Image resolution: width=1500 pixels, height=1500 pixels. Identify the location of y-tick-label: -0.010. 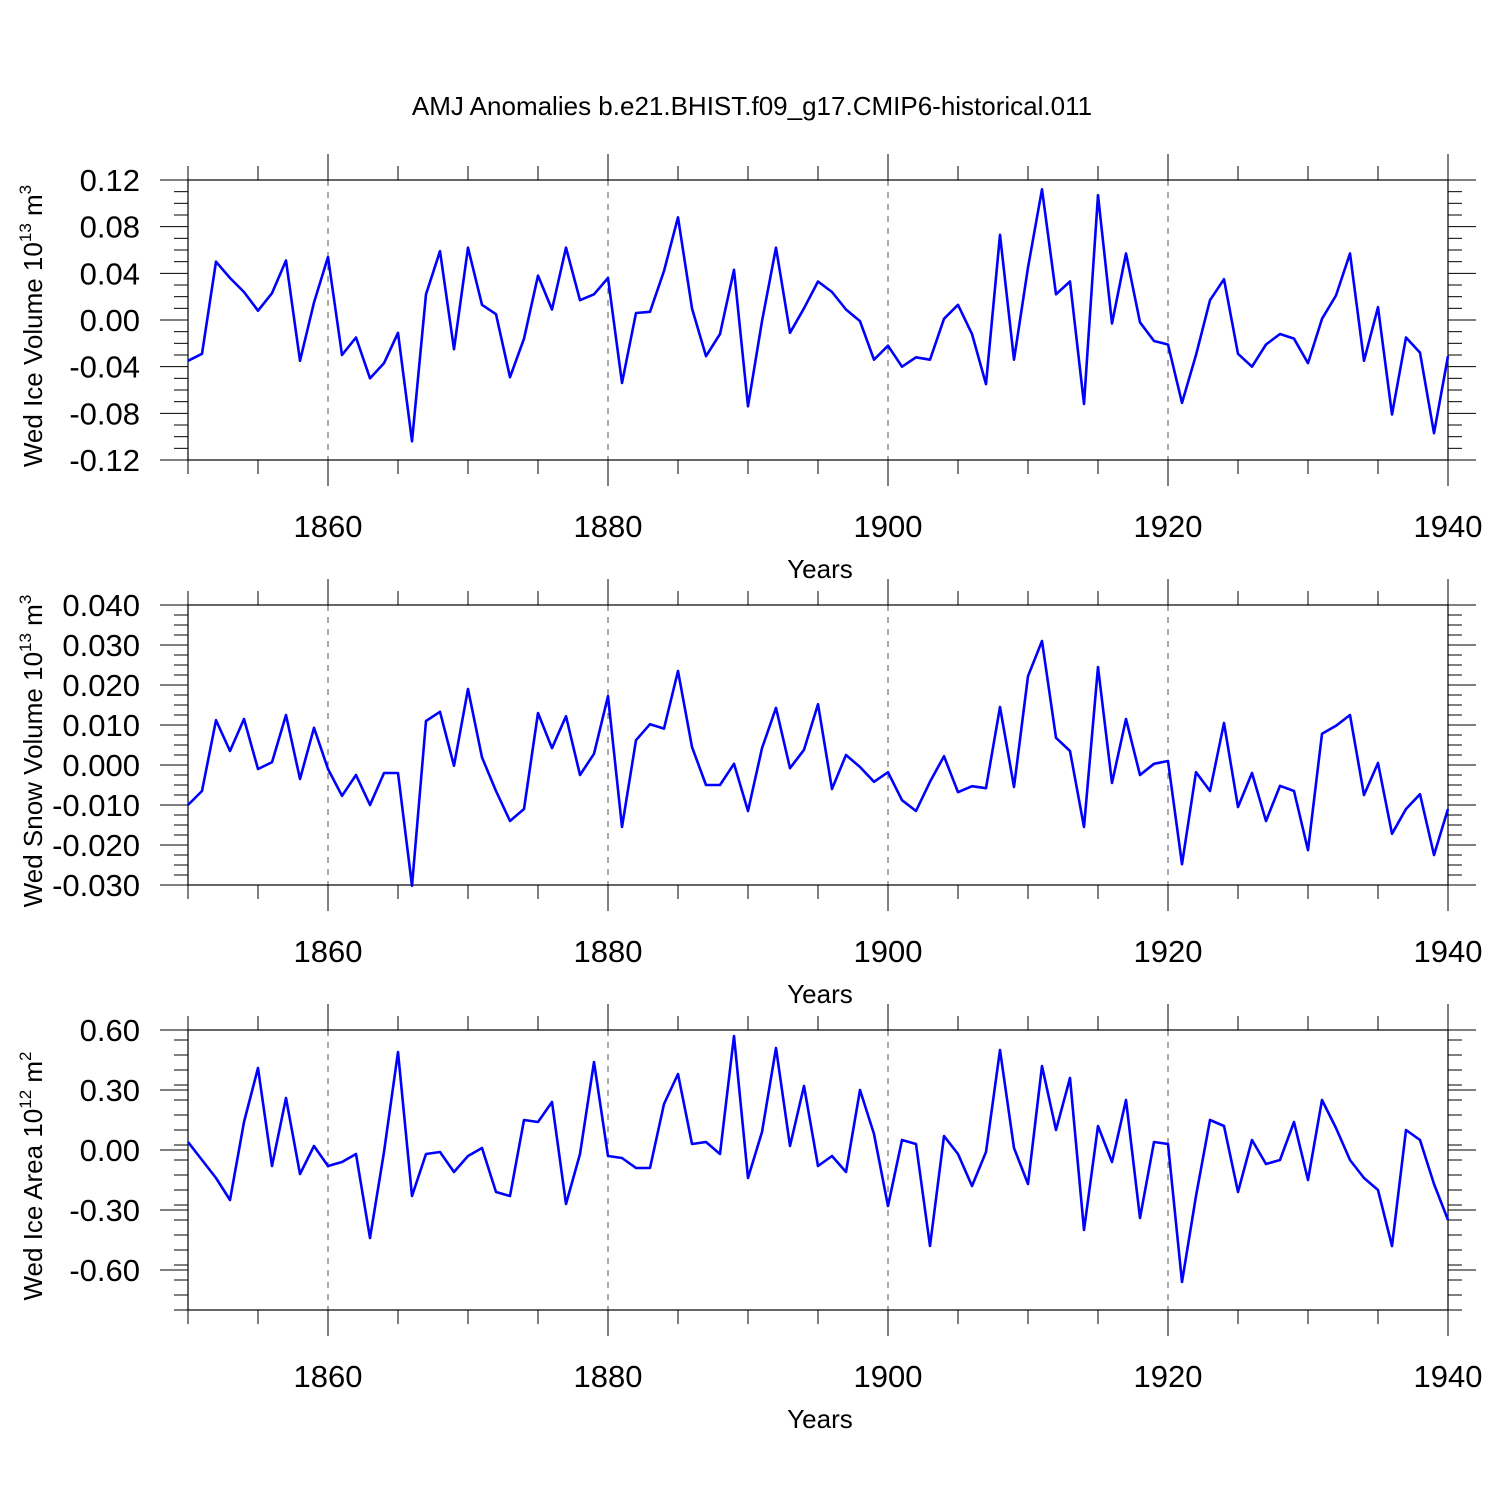
(96, 805).